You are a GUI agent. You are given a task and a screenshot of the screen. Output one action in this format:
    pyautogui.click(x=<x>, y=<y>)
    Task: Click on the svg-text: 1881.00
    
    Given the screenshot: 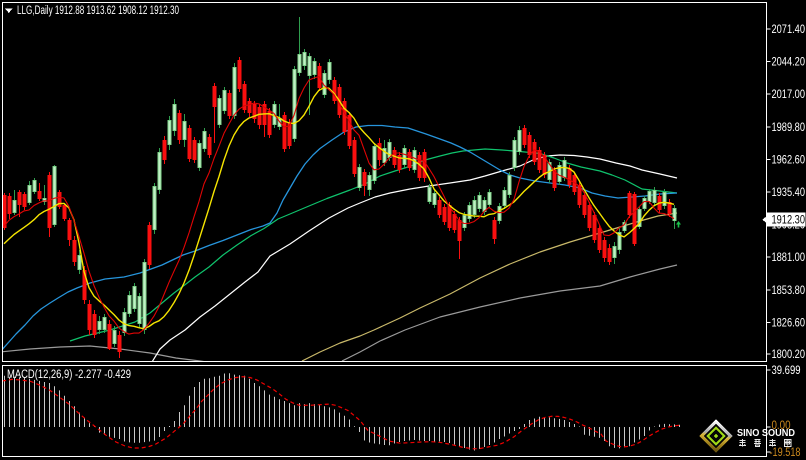 What is the action you would take?
    pyautogui.click(x=789, y=258)
    